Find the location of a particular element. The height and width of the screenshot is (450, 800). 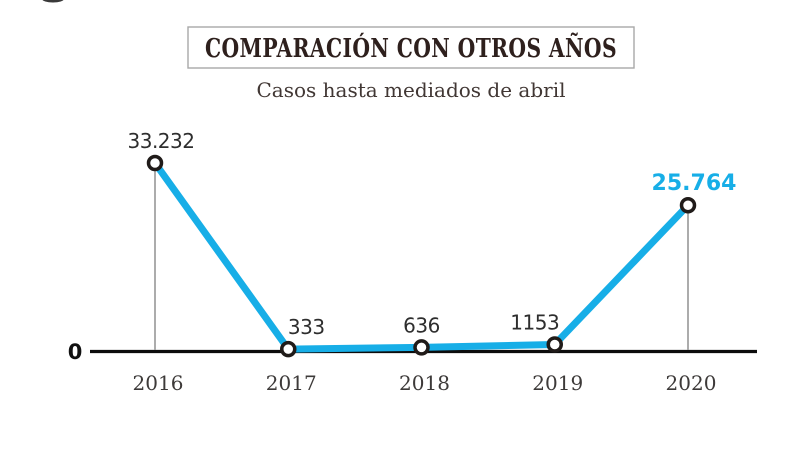

year-label: 2019 is located at coordinates (557, 383).